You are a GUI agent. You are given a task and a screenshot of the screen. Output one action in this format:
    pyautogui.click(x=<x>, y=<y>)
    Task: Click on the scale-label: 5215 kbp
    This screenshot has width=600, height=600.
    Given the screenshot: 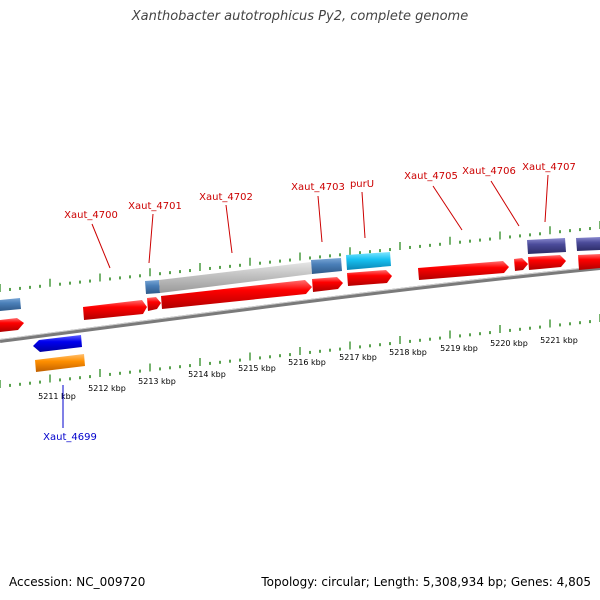 What is the action you would take?
    pyautogui.click(x=257, y=368)
    